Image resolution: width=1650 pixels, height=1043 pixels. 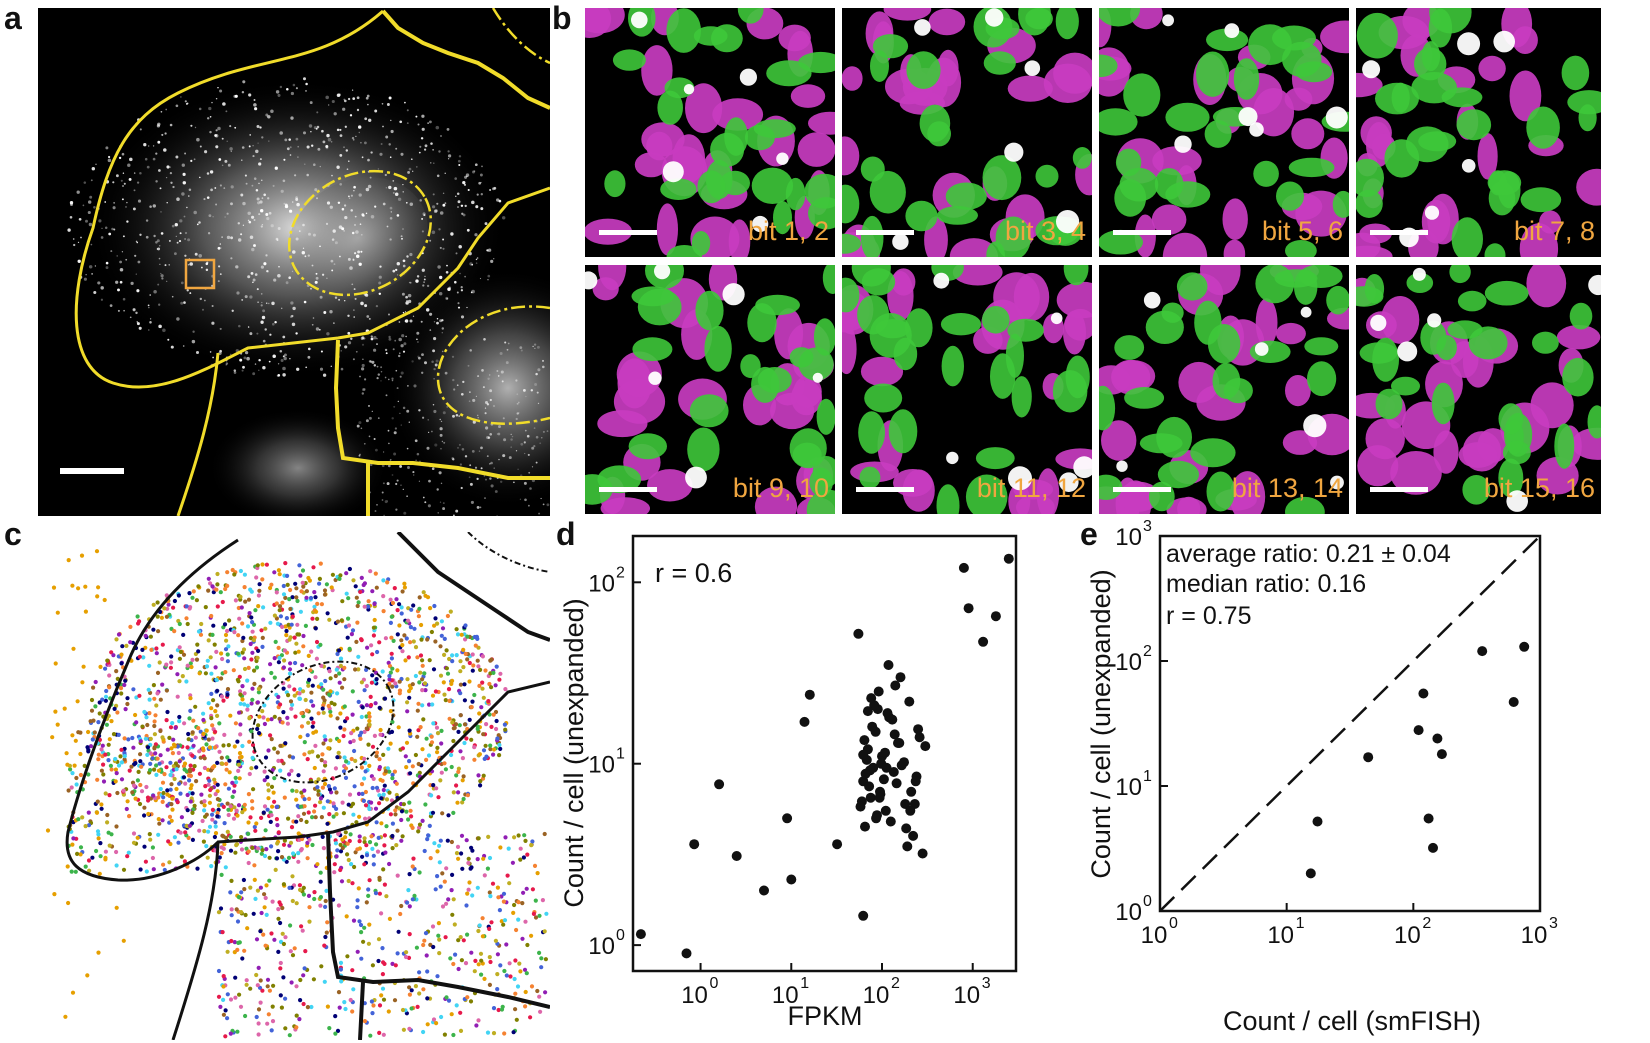 What do you see at coordinates (967, 389) in the screenshot?
I see `tile-bit-11-12: bit 11, 12` at bounding box center [967, 389].